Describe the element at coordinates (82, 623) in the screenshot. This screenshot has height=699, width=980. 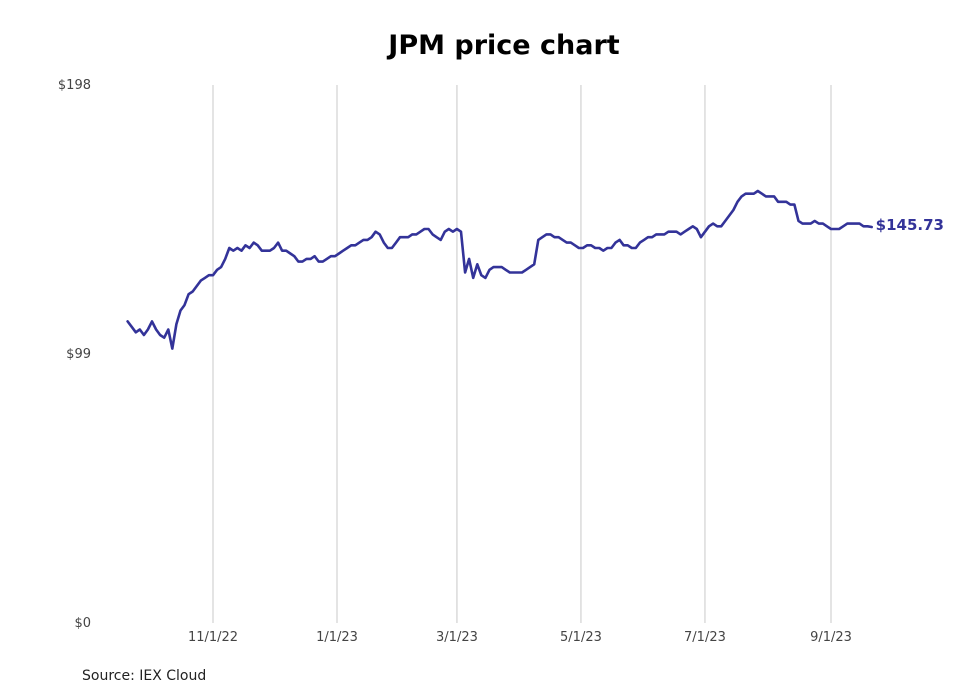
I see `y-tick-label: $0` at that location.